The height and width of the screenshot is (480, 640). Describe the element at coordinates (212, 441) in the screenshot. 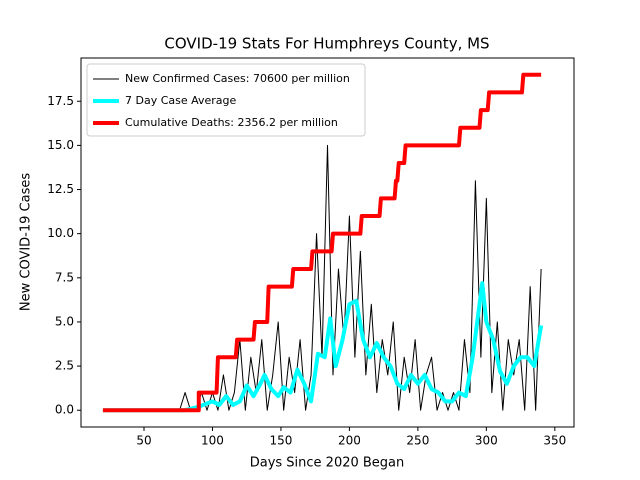

I see `x-tick-label: 100` at that location.